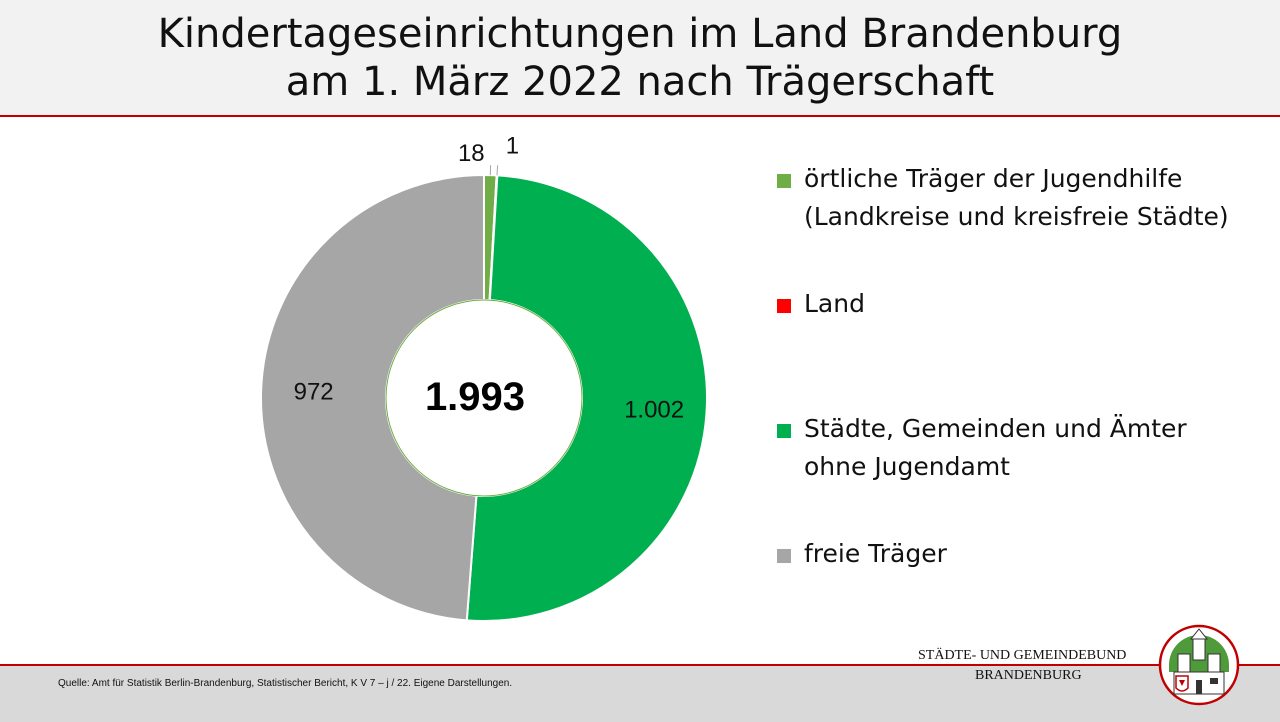 This screenshot has width=1280, height=722. Describe the element at coordinates (640, 82) in the screenshot. I see `title-line-2: am 1. März 2022 nach Trägerschaft` at that location.